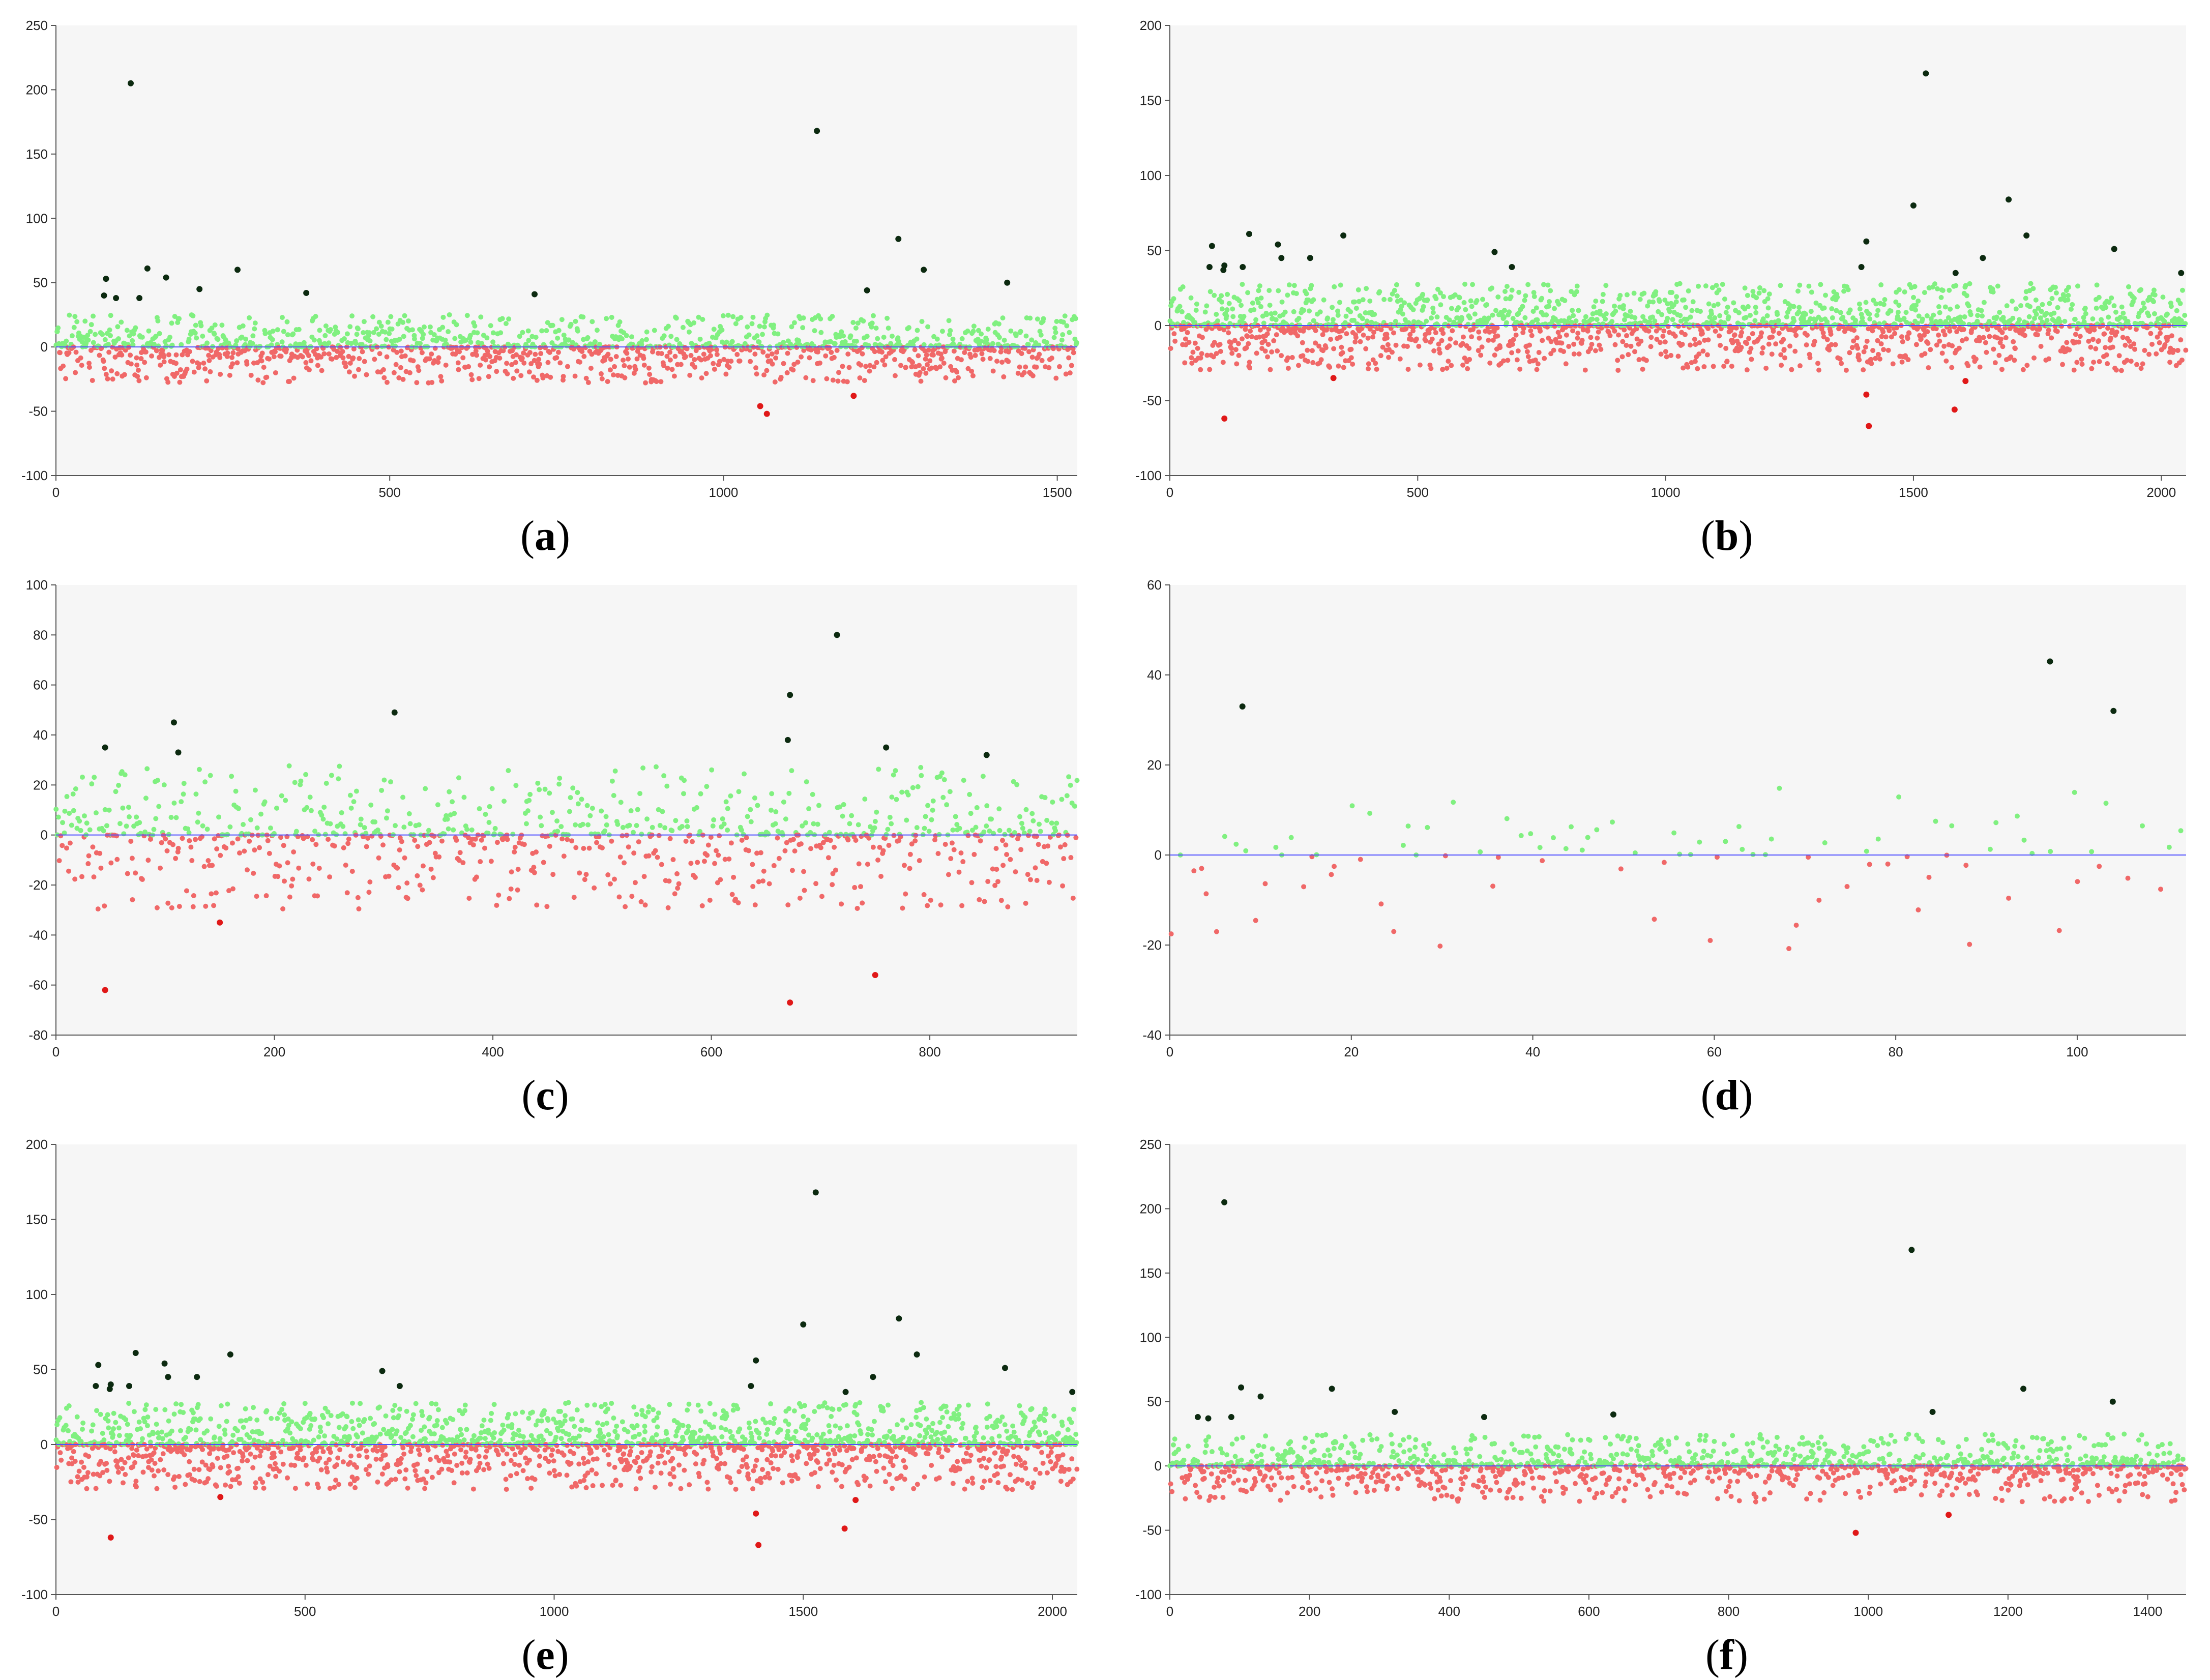 This screenshot has width=2210, height=1680. What do you see at coordinates (1714, 1051) in the screenshot?
I see `x-tick-label: 60` at bounding box center [1714, 1051].